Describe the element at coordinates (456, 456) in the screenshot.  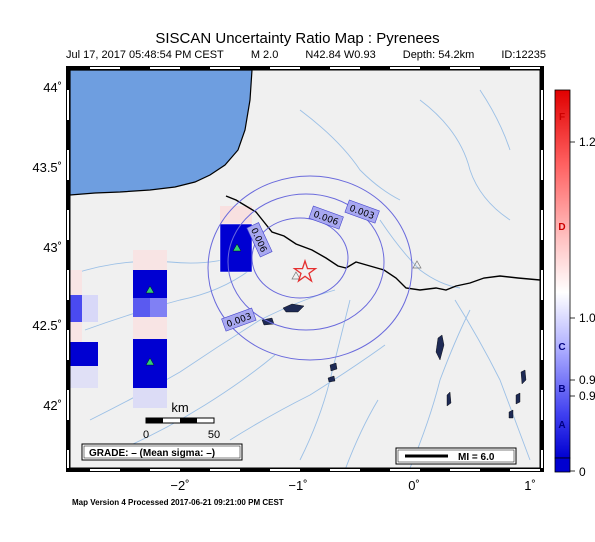
I see `mi-legend: MI = 6.0` at that location.